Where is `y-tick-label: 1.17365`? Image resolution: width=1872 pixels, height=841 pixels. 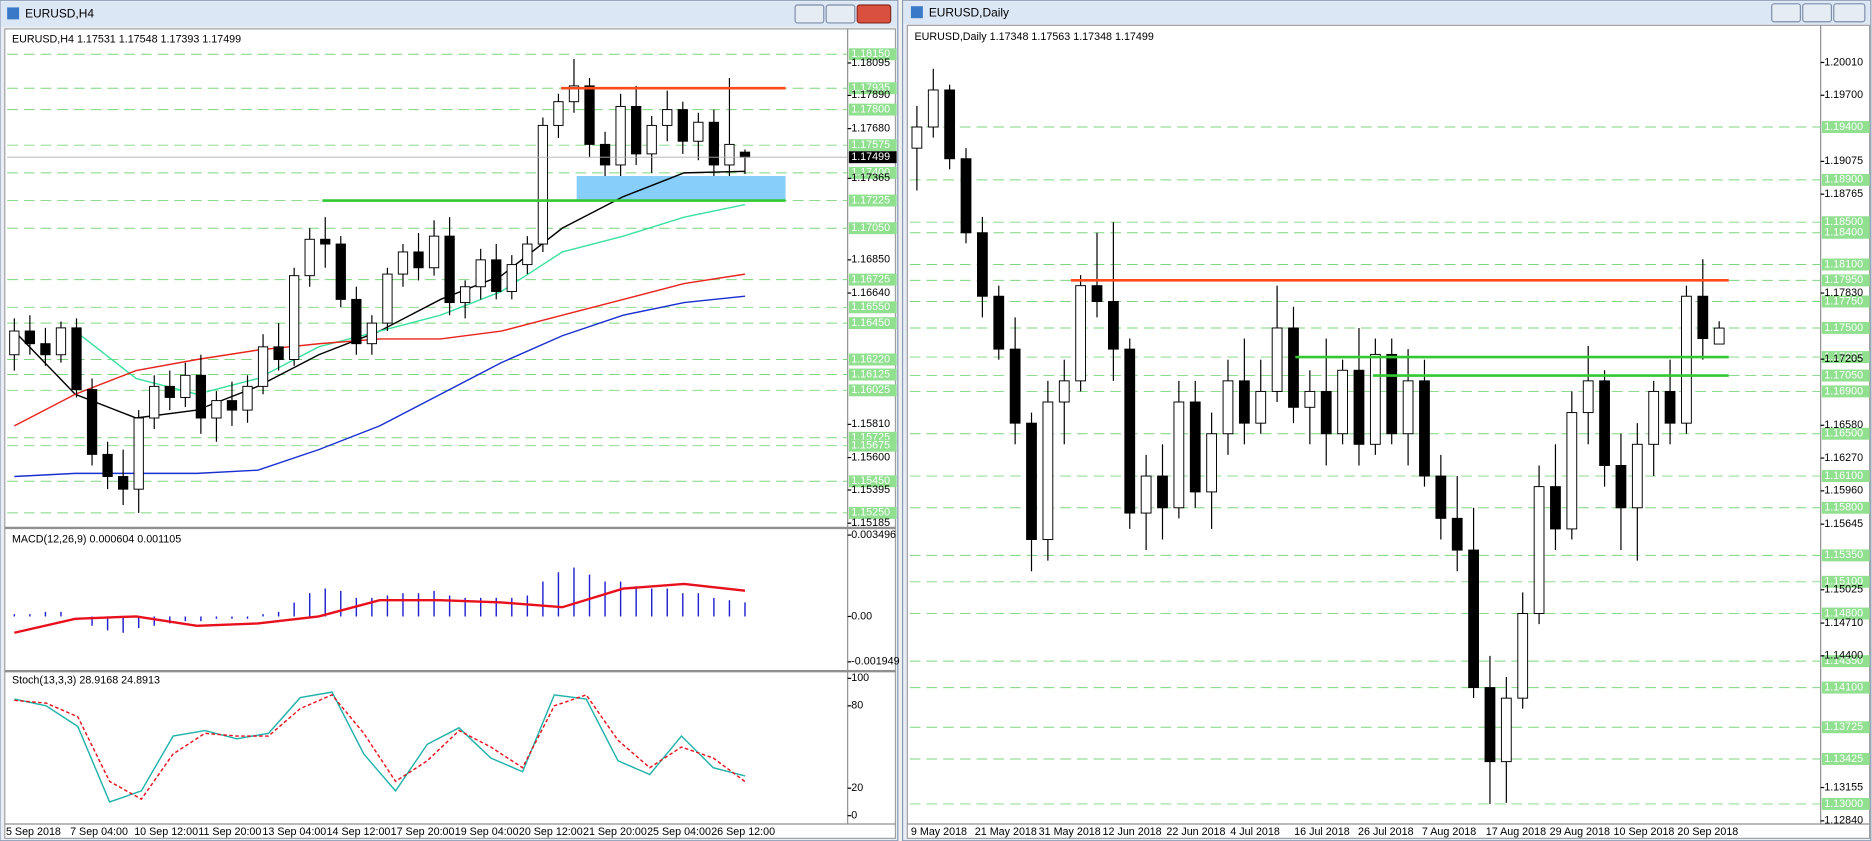 y-tick-label: 1.17365 is located at coordinates (870, 178).